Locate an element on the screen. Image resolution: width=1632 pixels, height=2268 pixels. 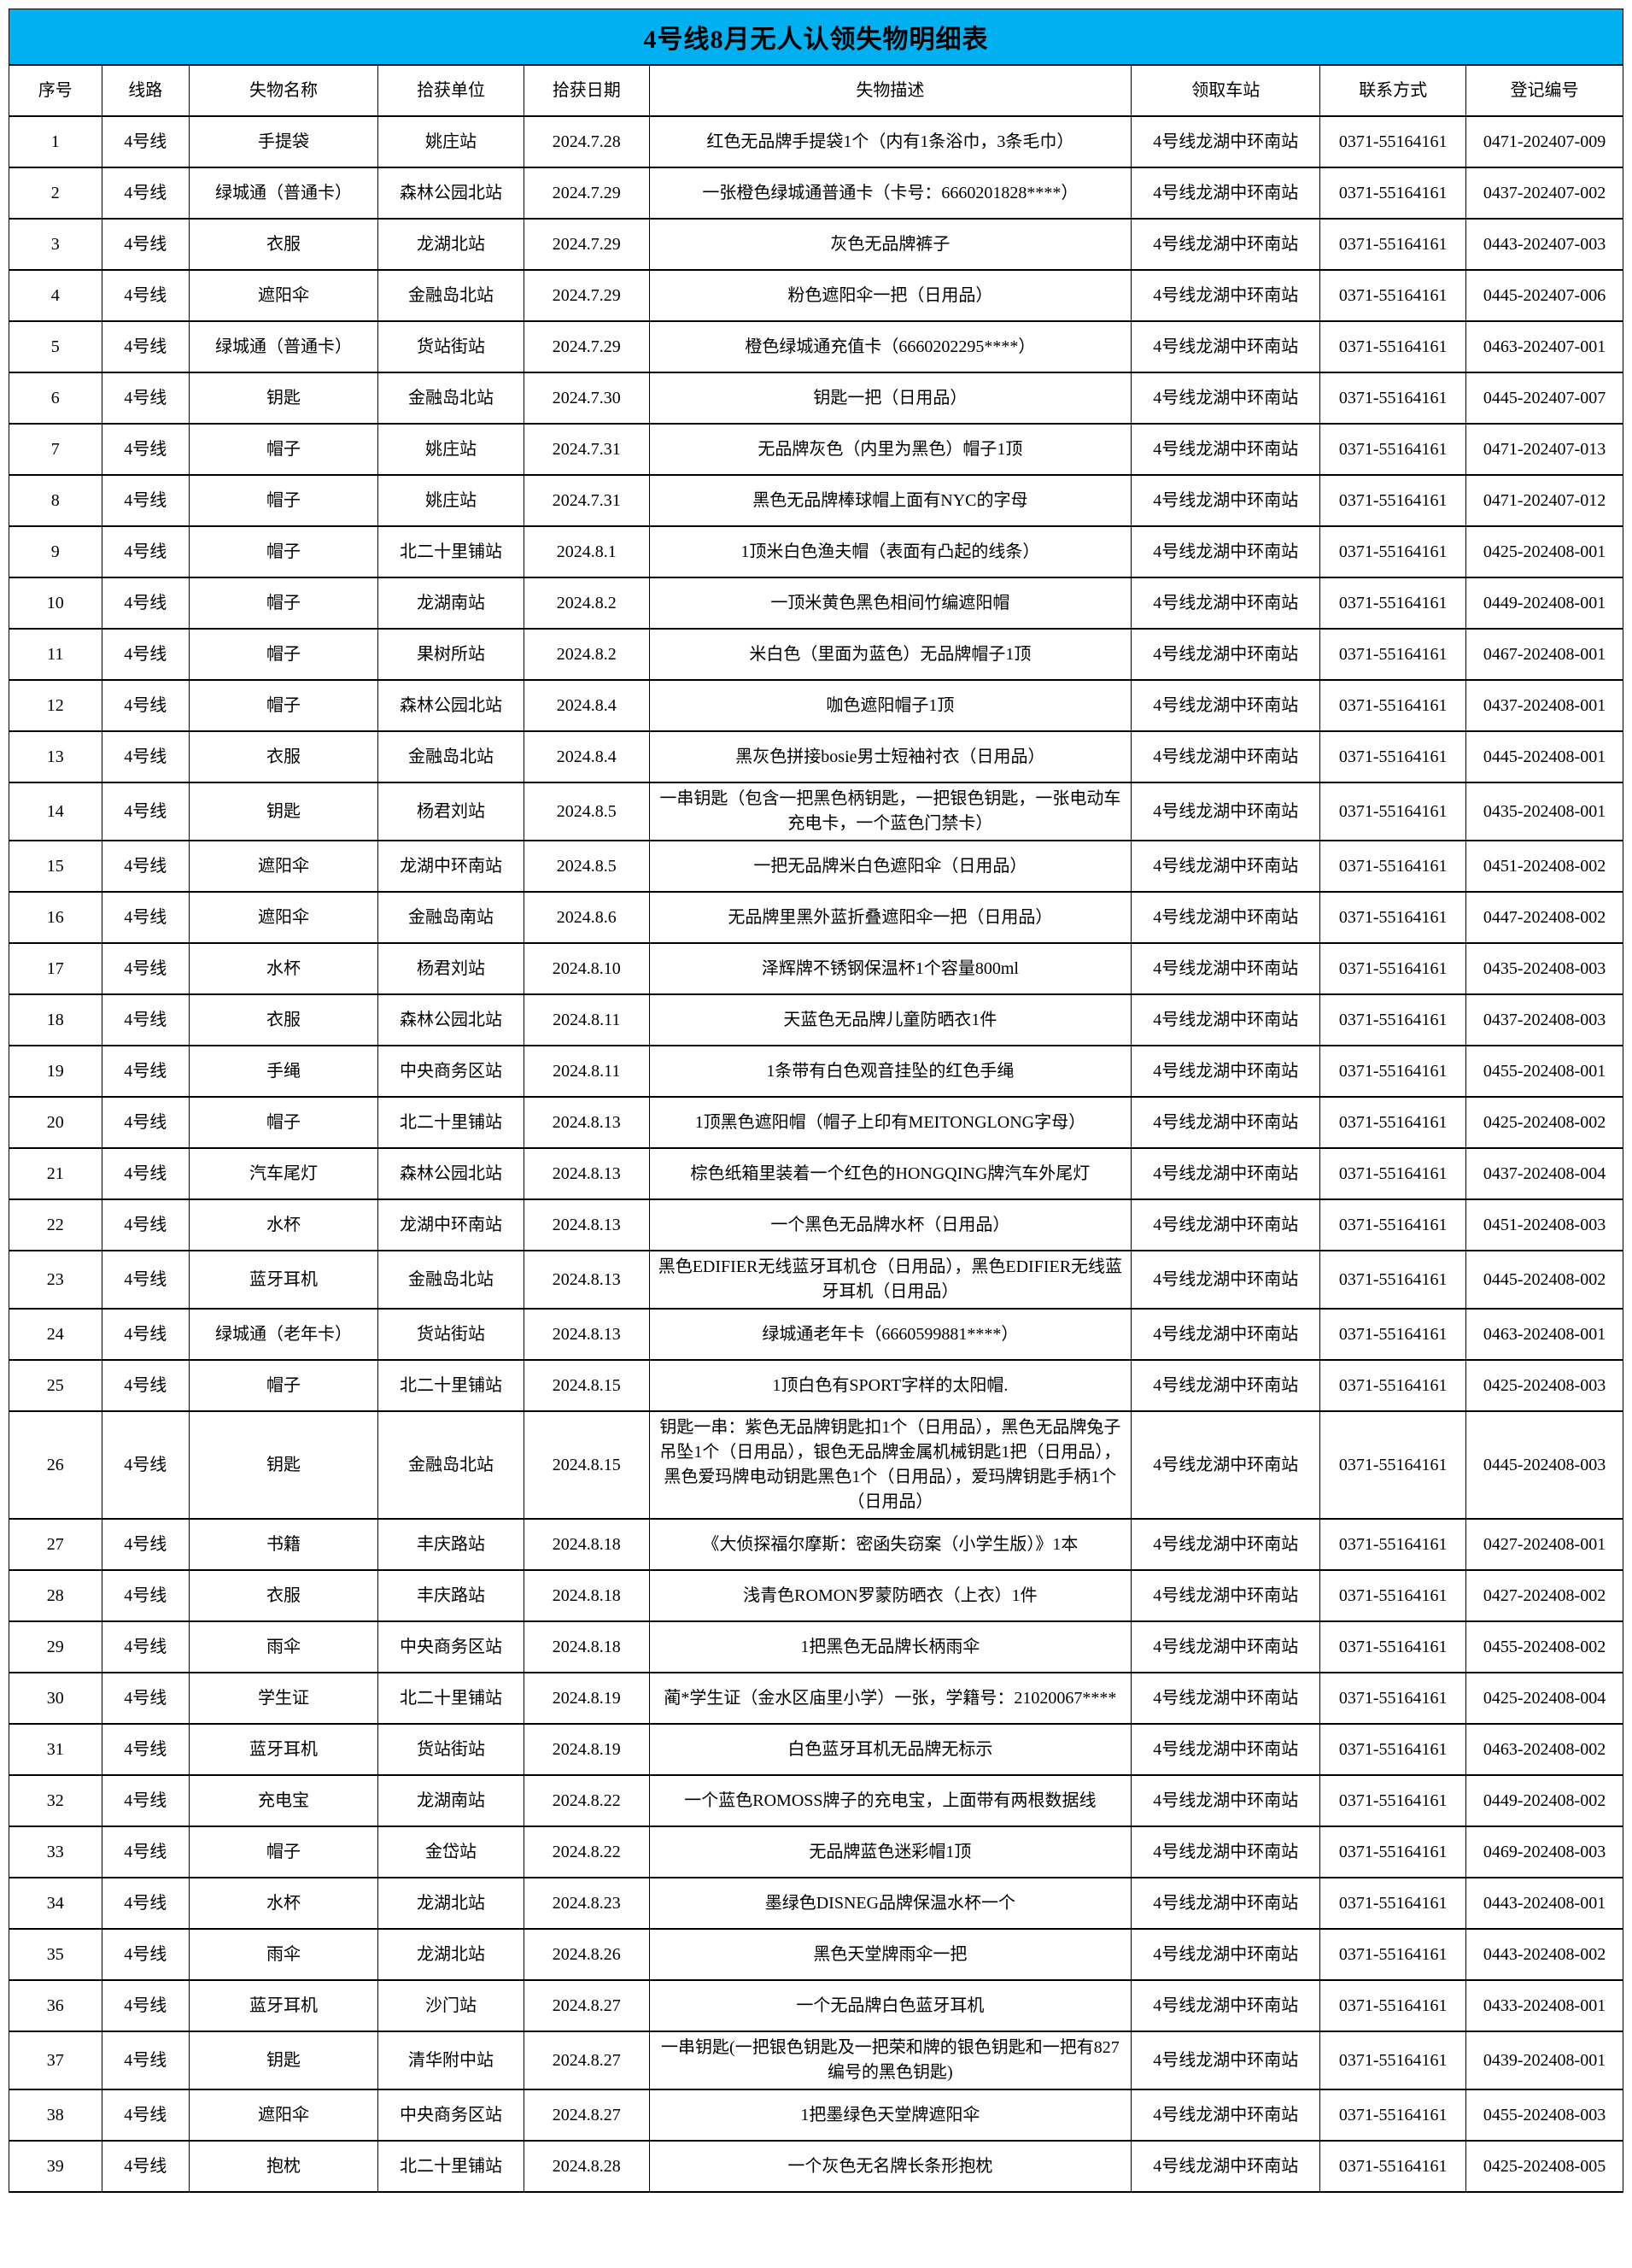
cell-index: 36 is located at coordinates (55, 2005).